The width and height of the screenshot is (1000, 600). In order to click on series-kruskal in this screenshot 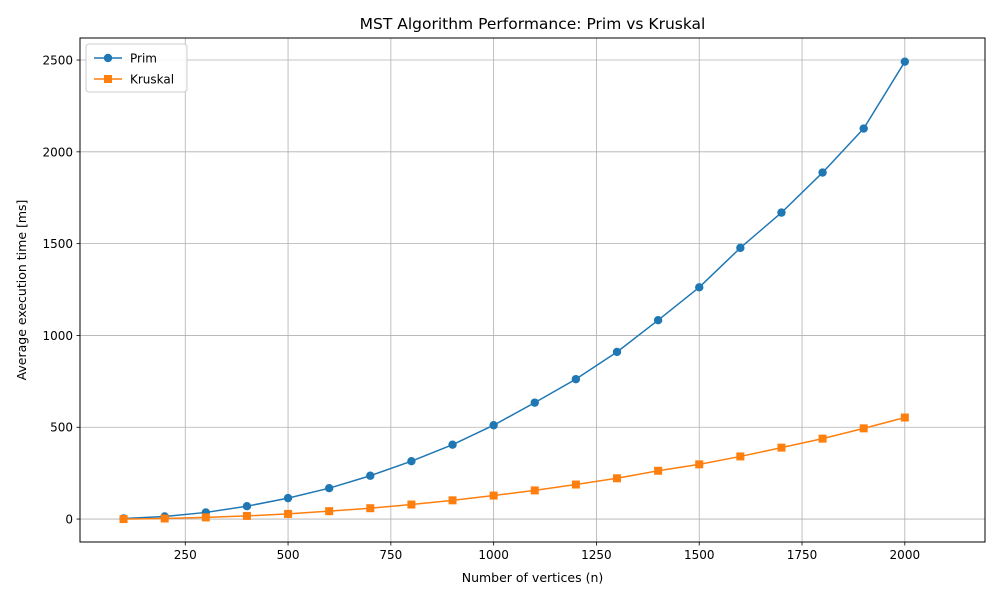, I will do `click(514, 468)`.